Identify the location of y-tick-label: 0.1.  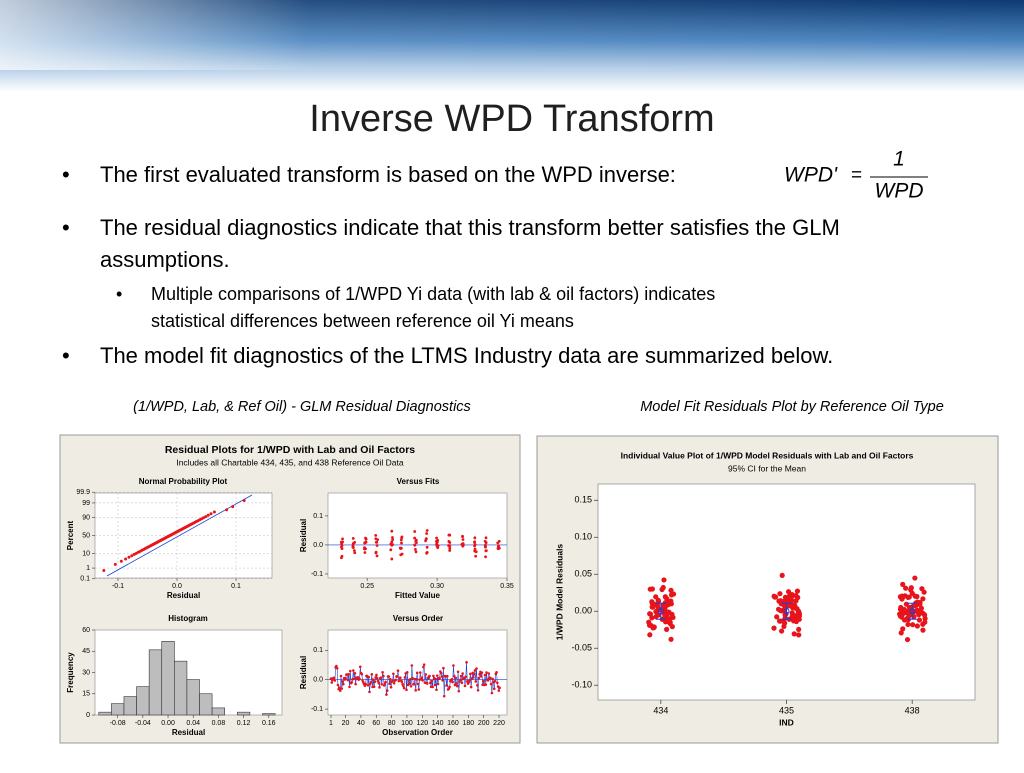
(318, 516).